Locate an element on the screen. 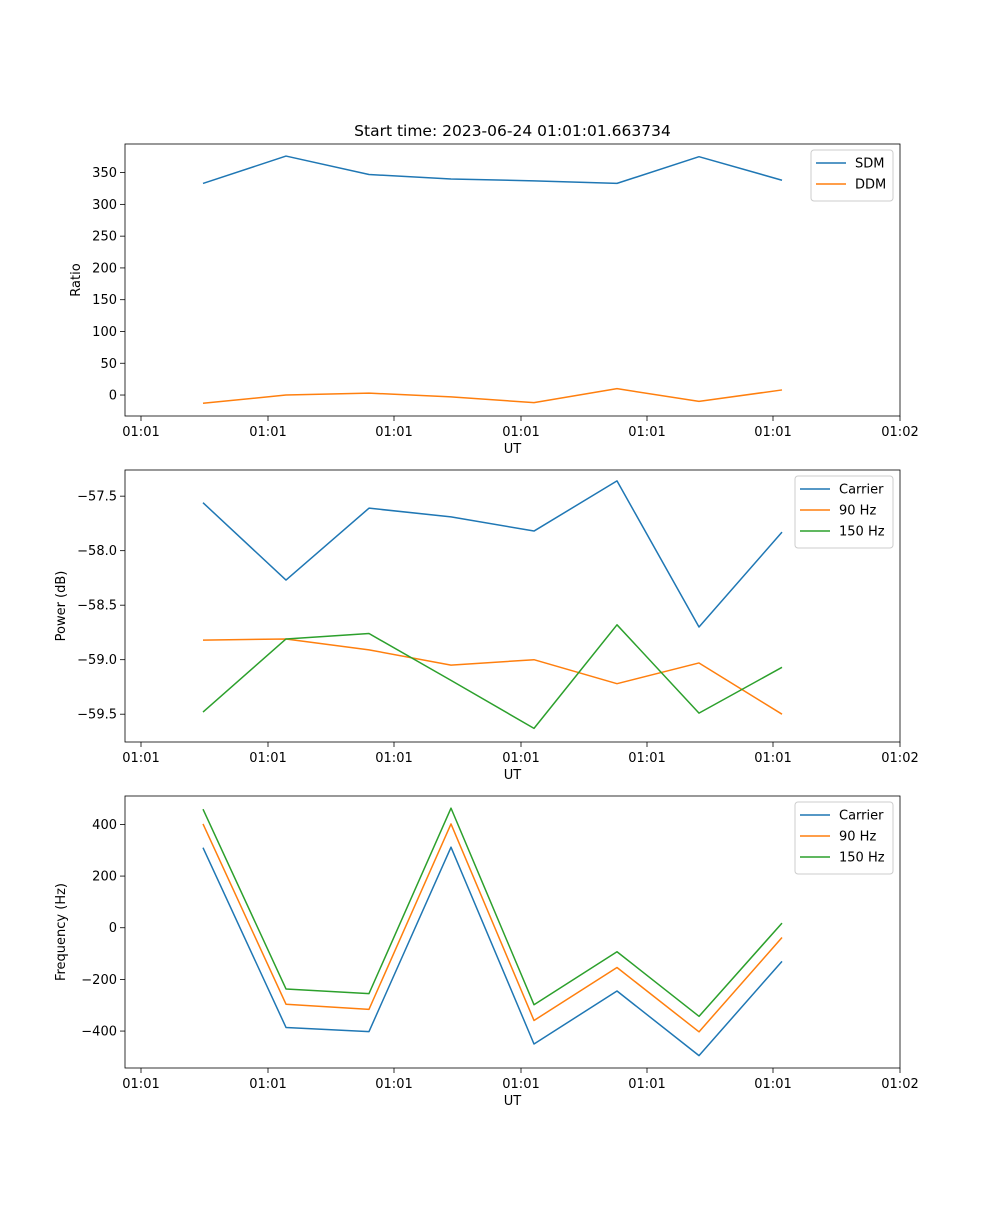 This screenshot has width=1000, height=1205. y-tick-label: 250 is located at coordinates (104, 237).